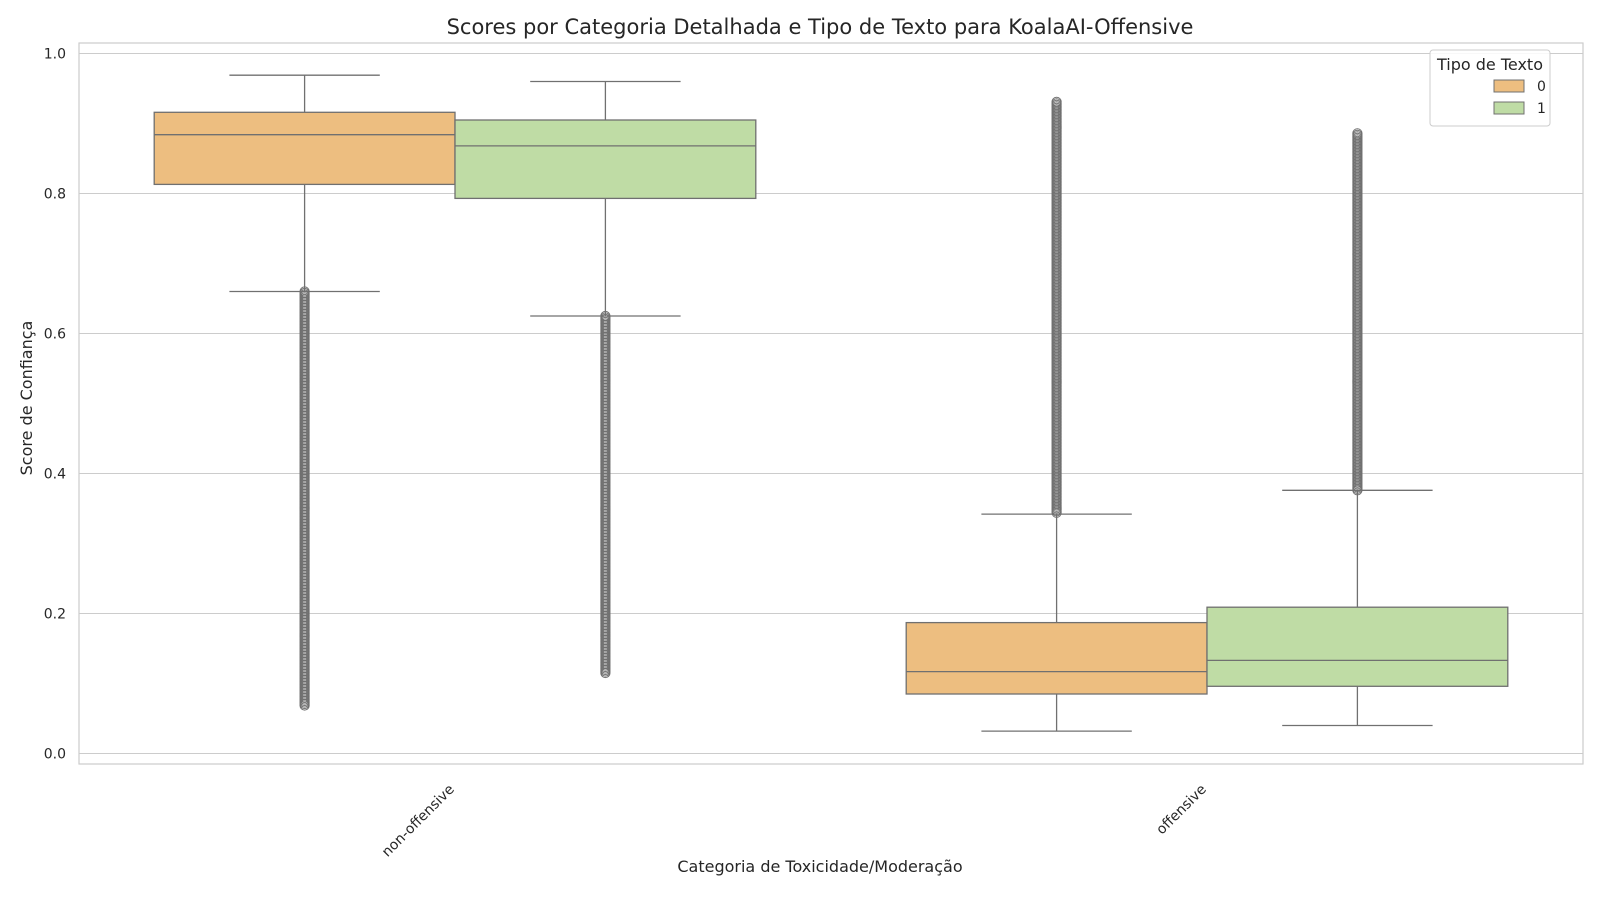  Describe the element at coordinates (1490, 88) in the screenshot. I see `legend: Tipo de Texto 0 1` at that location.